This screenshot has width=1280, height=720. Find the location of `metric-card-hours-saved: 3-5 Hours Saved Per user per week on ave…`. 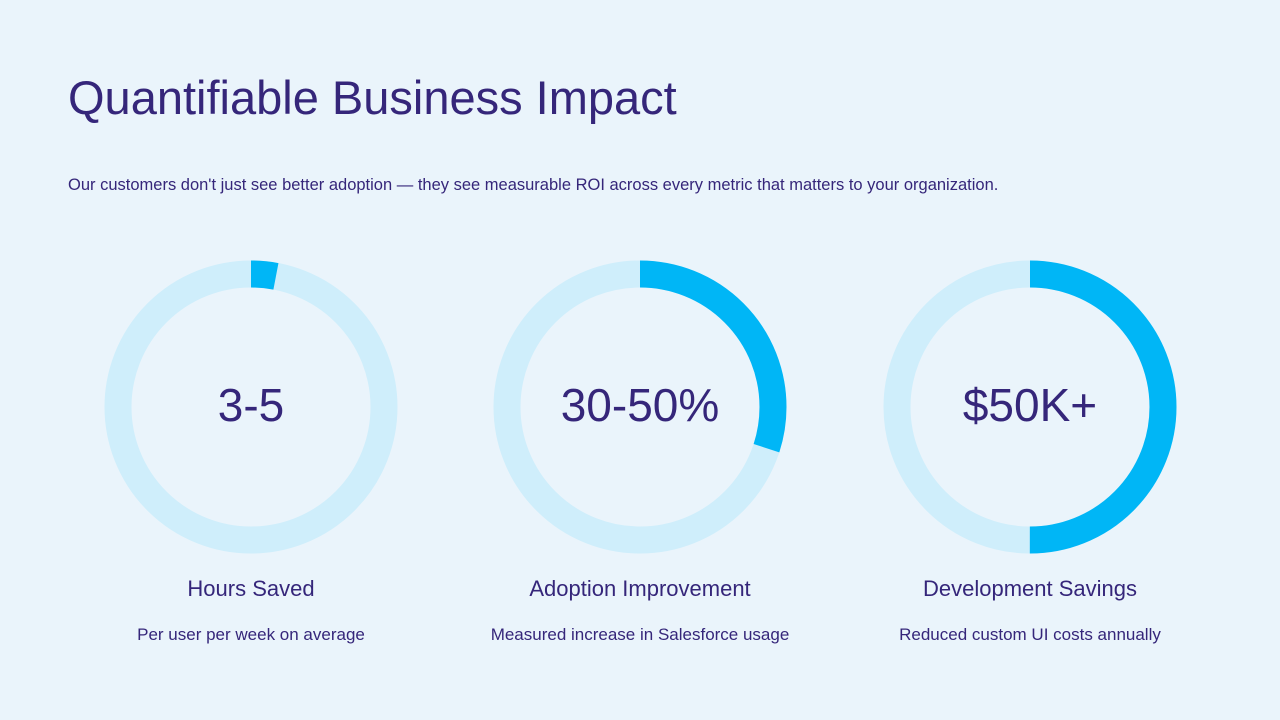

metric-card-hours-saved: 3-5 Hours Saved Per user per week on ave… is located at coordinates (251, 457).